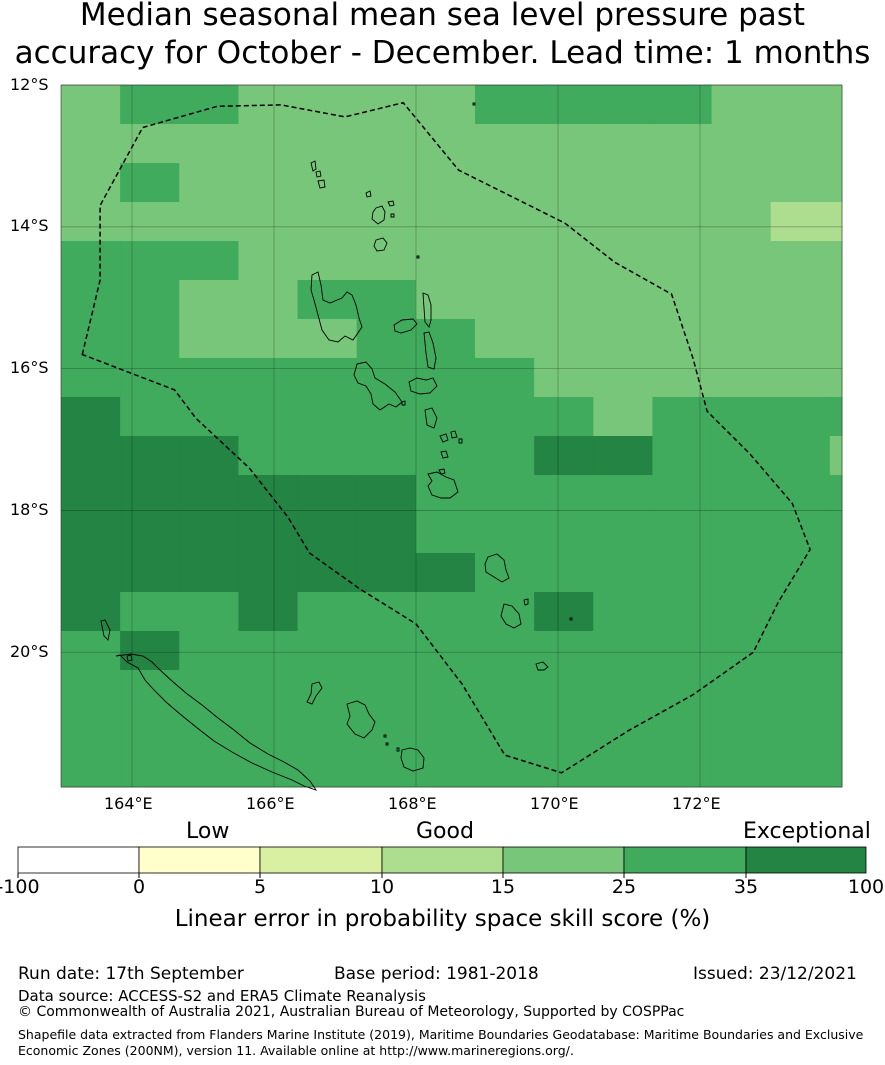  Describe the element at coordinates (624, 887) in the screenshot. I see `colorbar-tick: 25` at that location.